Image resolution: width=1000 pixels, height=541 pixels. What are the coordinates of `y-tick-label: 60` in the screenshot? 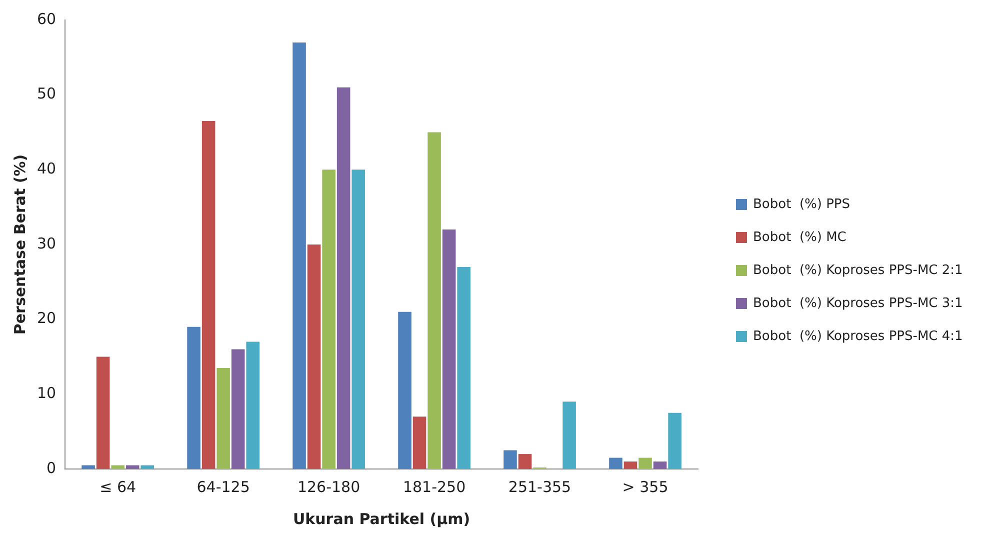 It's located at (46, 19).